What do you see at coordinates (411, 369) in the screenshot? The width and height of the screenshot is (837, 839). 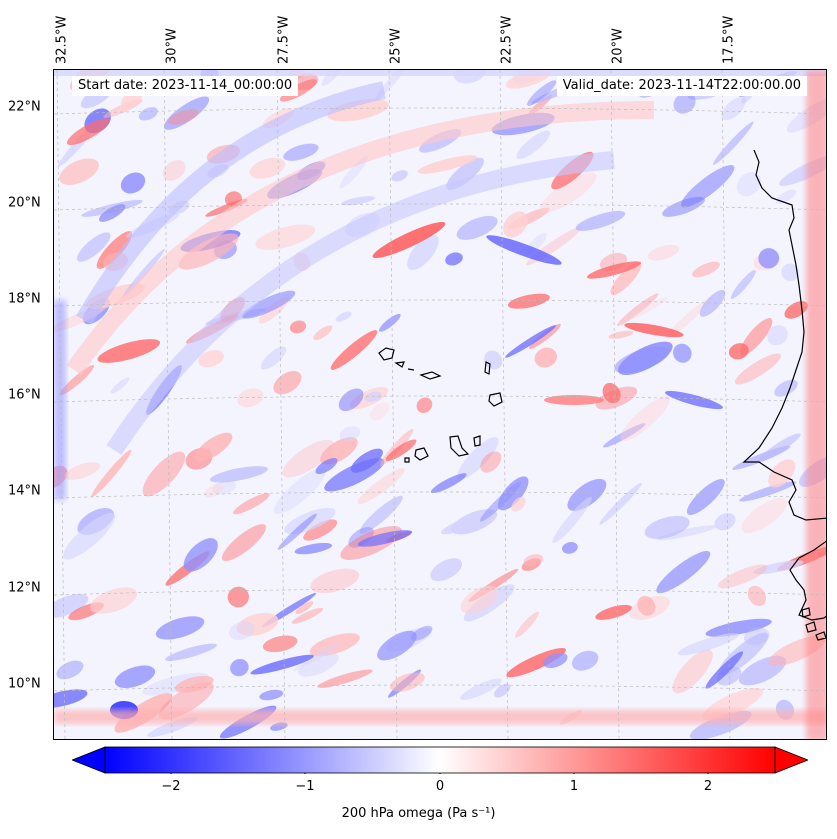 I see `island-santa-luzia` at bounding box center [411, 369].